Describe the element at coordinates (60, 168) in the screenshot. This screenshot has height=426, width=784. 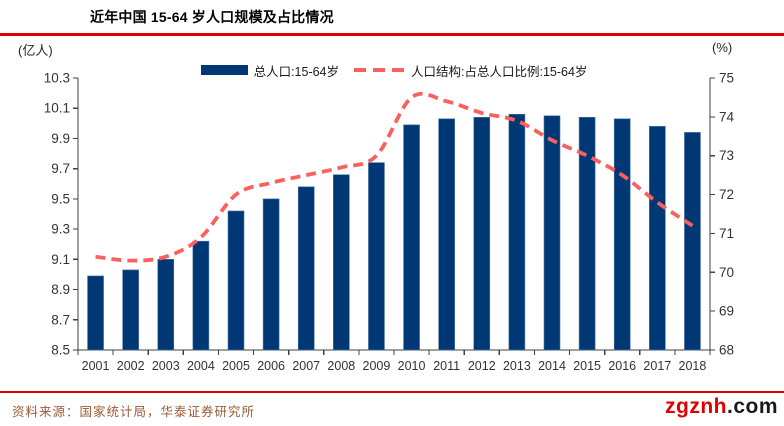
I see `left-axis-tick-label: 9.7` at that location.